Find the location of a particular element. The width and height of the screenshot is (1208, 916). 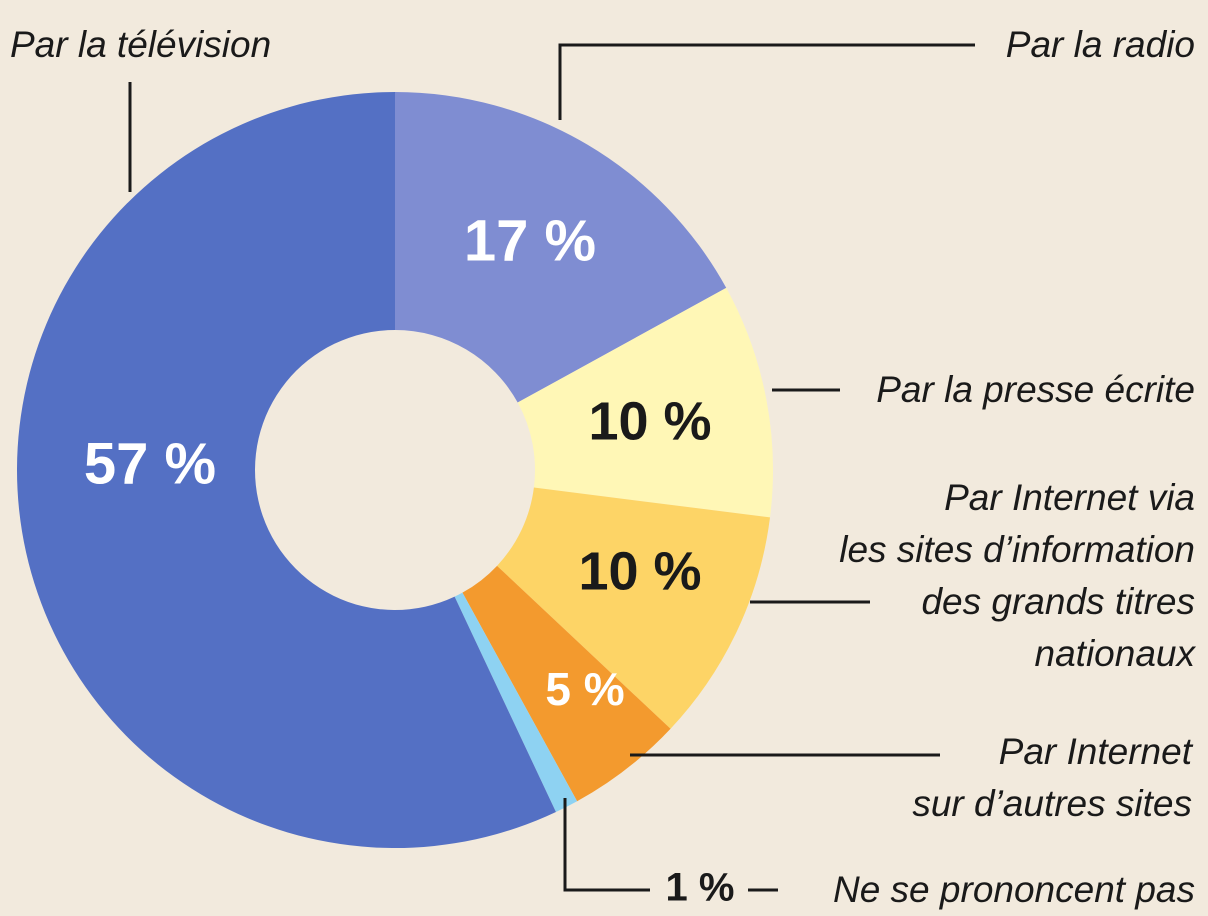

value-label: 5 % is located at coordinates (584, 689).